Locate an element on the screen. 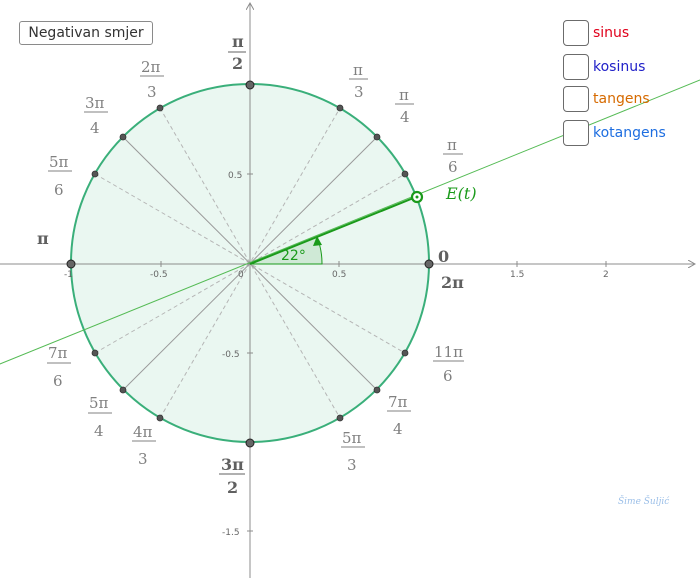  label-four-pi-3: 4π 3 is located at coordinates (144, 445).